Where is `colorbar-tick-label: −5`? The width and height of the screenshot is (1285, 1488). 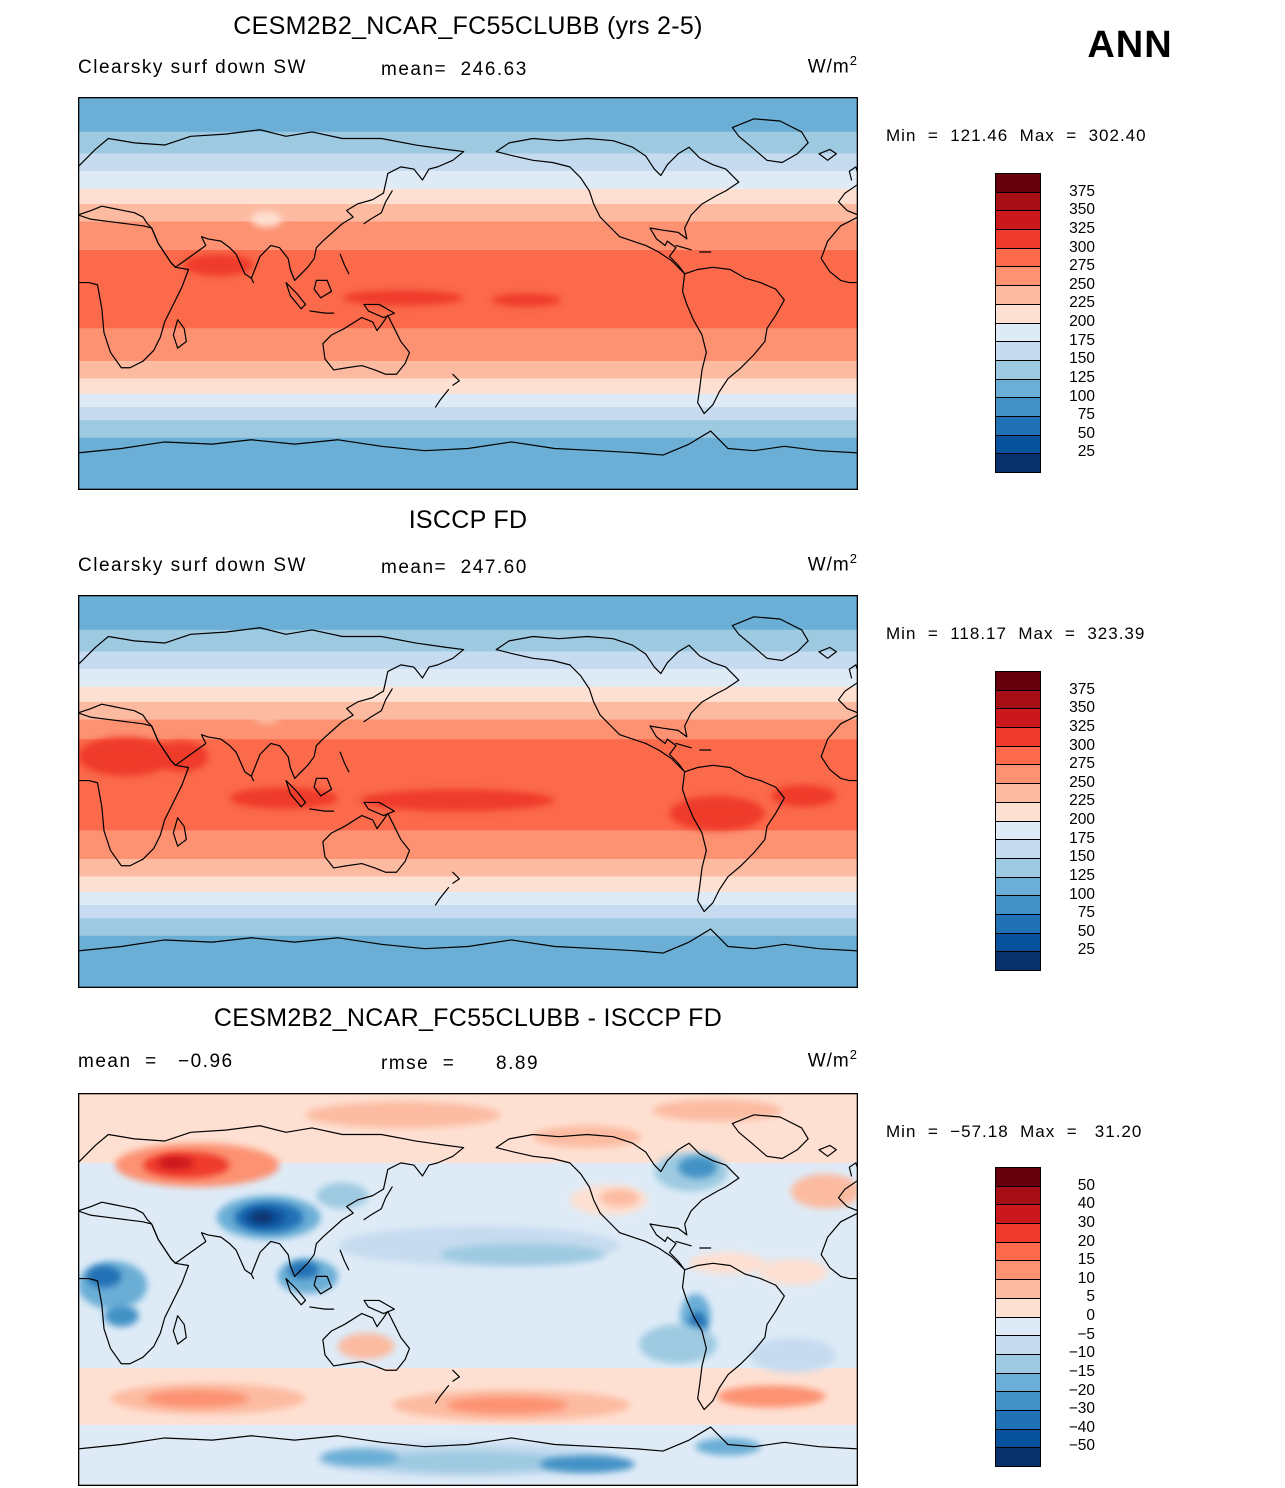 colorbar-tick-label: −5 is located at coordinates (1086, 1334).